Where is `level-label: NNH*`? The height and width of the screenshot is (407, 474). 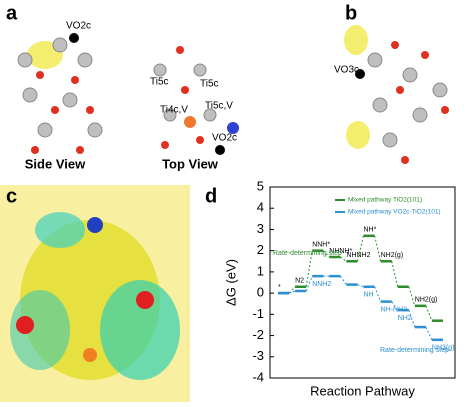 level-label: NNH* is located at coordinates (321, 245).